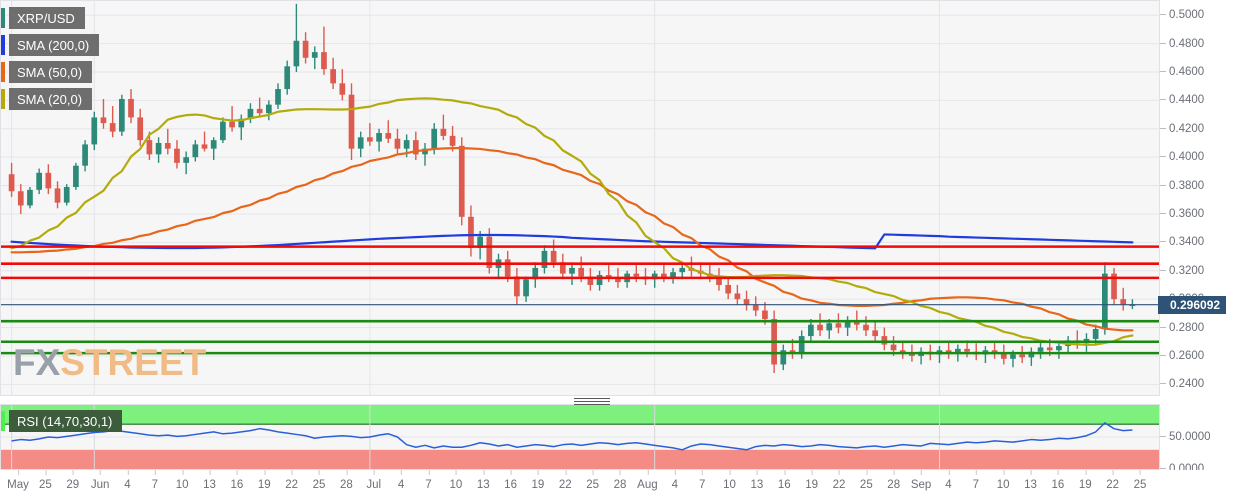  What do you see at coordinates (1202, 439) in the screenshot?
I see `rsi-axis-scale: 50.0000 0.0000` at bounding box center [1202, 439].